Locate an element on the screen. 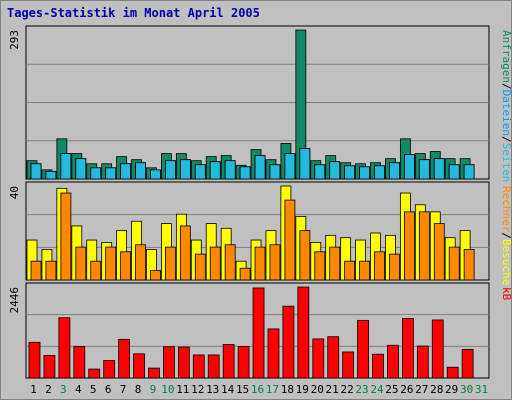  legend-entry-besuche: Besuche is located at coordinates (506, 262).